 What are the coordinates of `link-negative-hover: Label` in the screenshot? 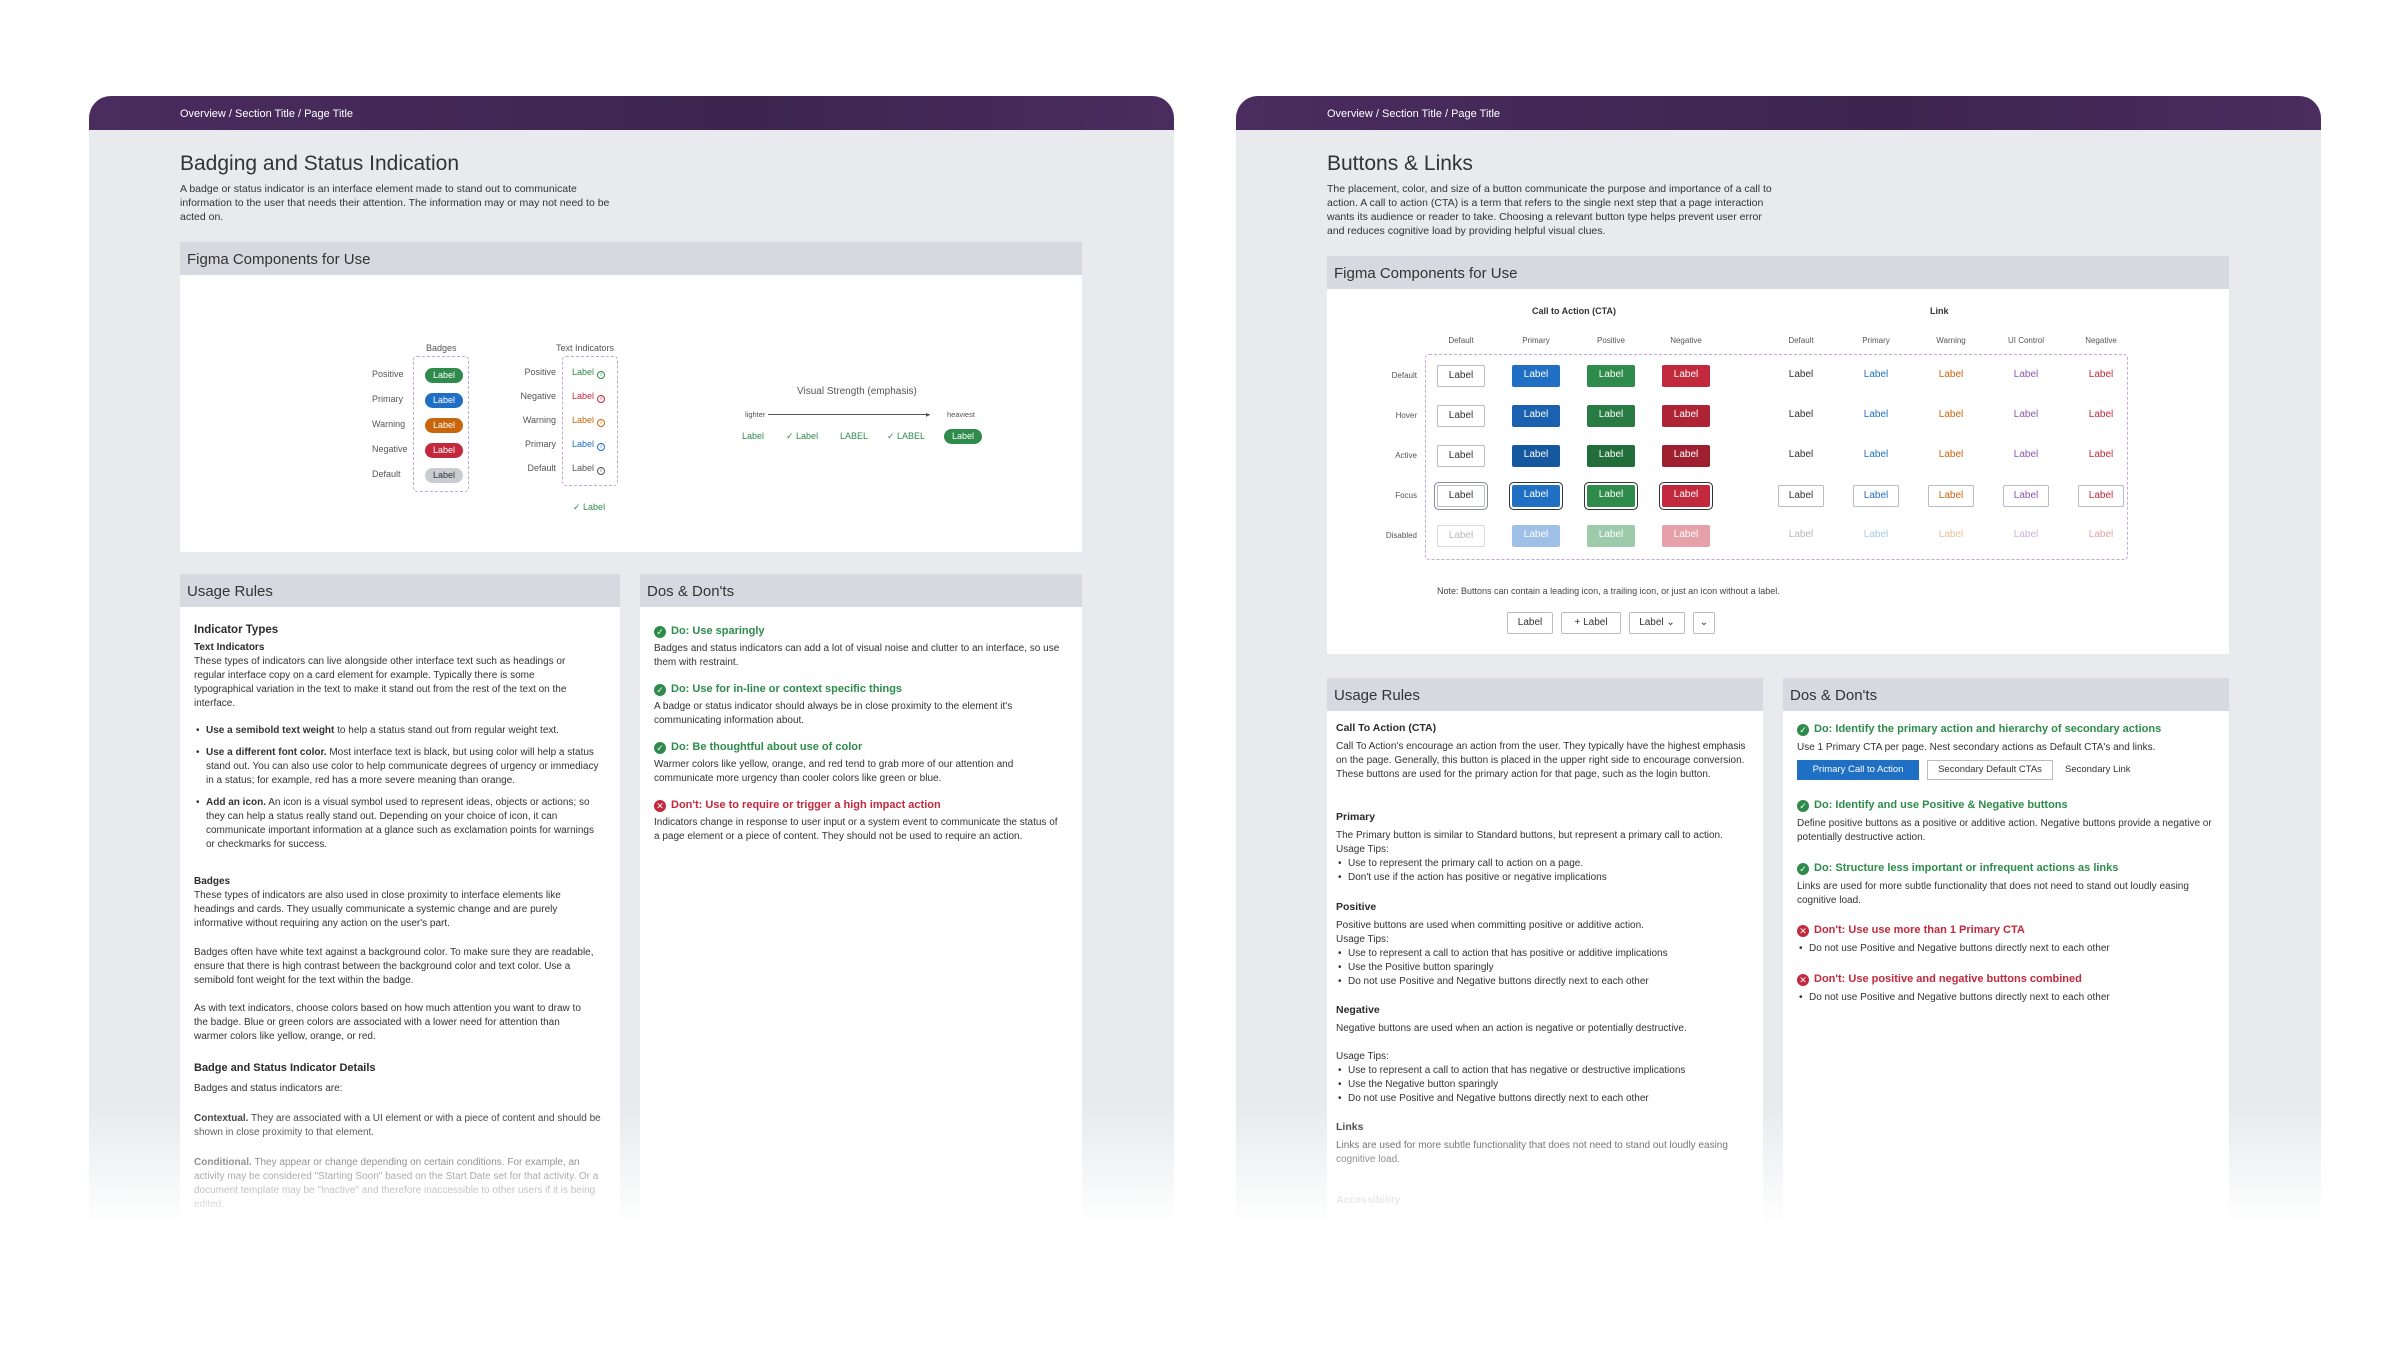 It's located at (2101, 414).